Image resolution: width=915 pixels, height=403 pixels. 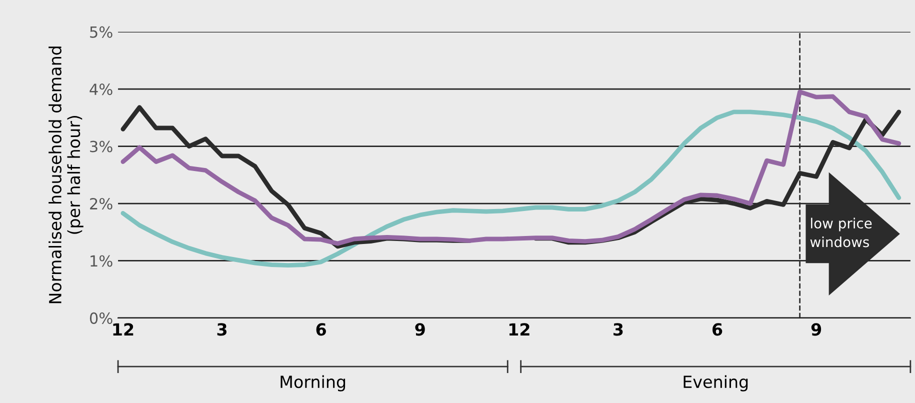 What do you see at coordinates (101, 90) in the screenshot?
I see `y-tick-label: 4%` at bounding box center [101, 90].